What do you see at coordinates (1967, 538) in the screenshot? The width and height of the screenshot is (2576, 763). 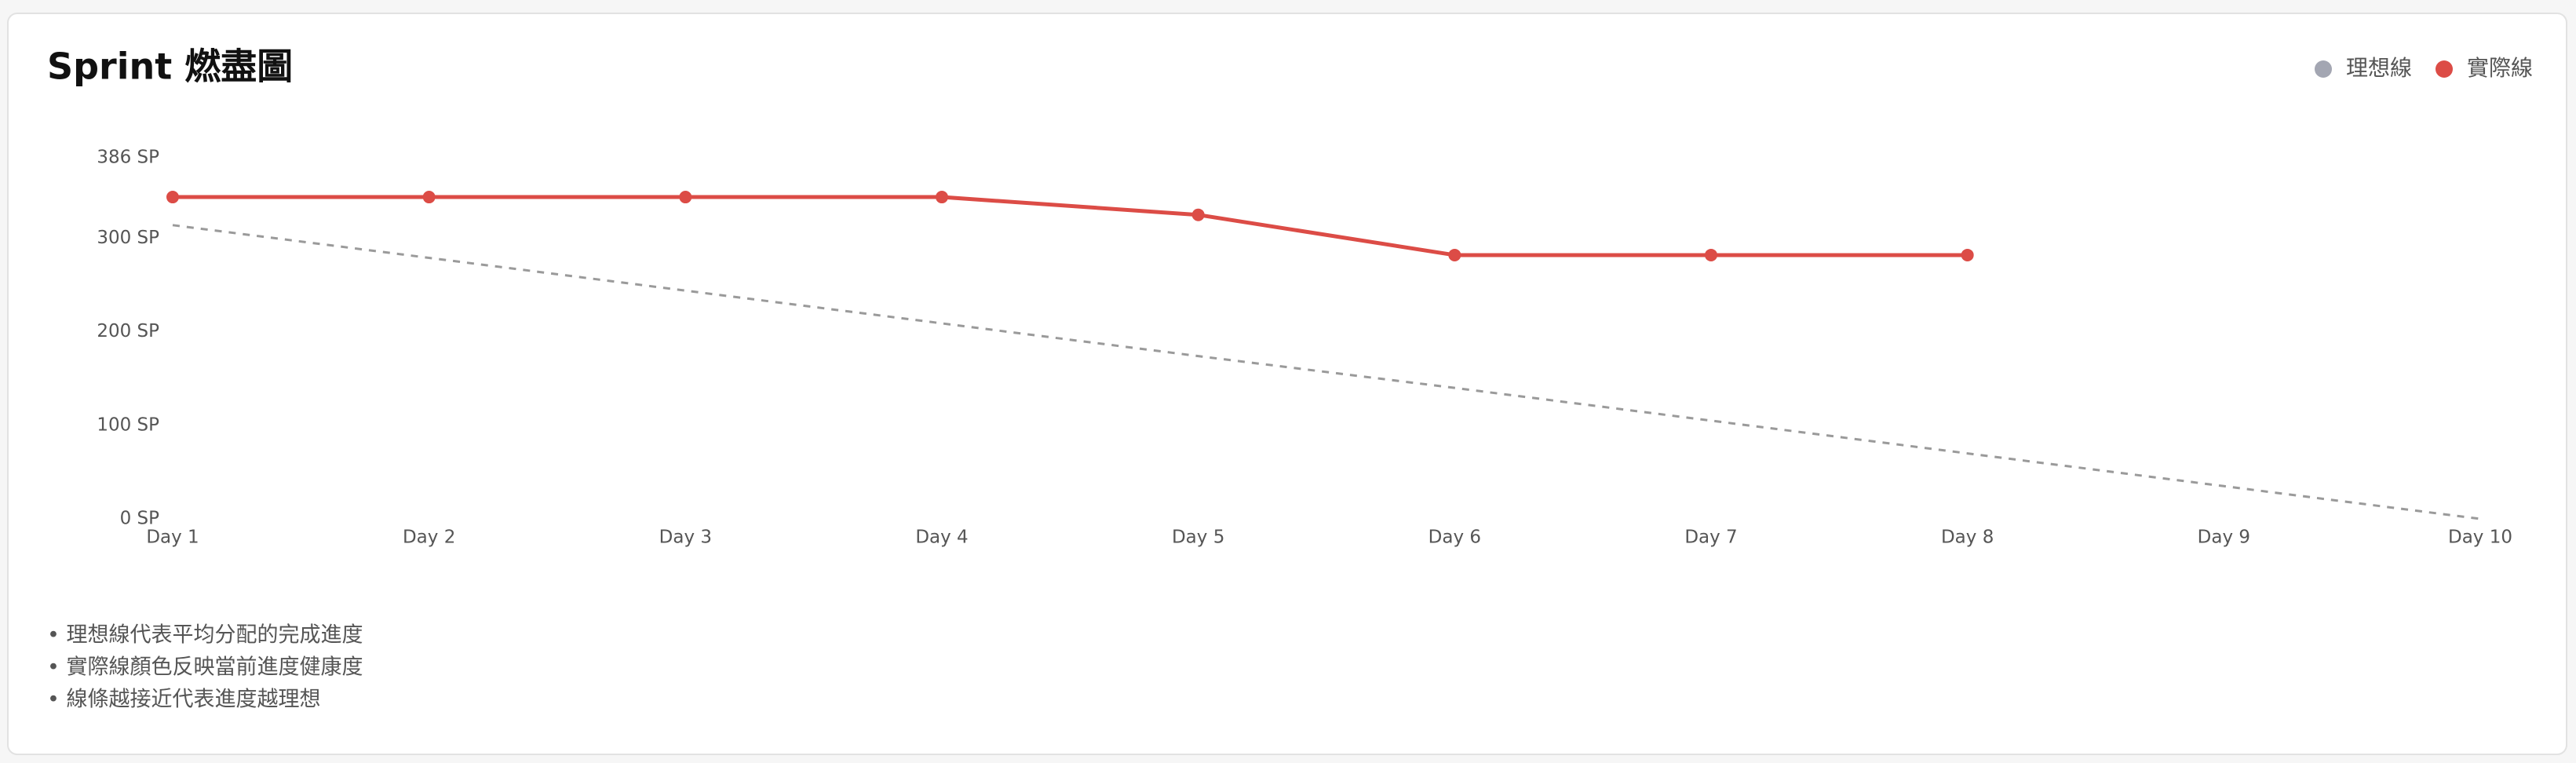 I see `x-tick-label: Day 8` at bounding box center [1967, 538].